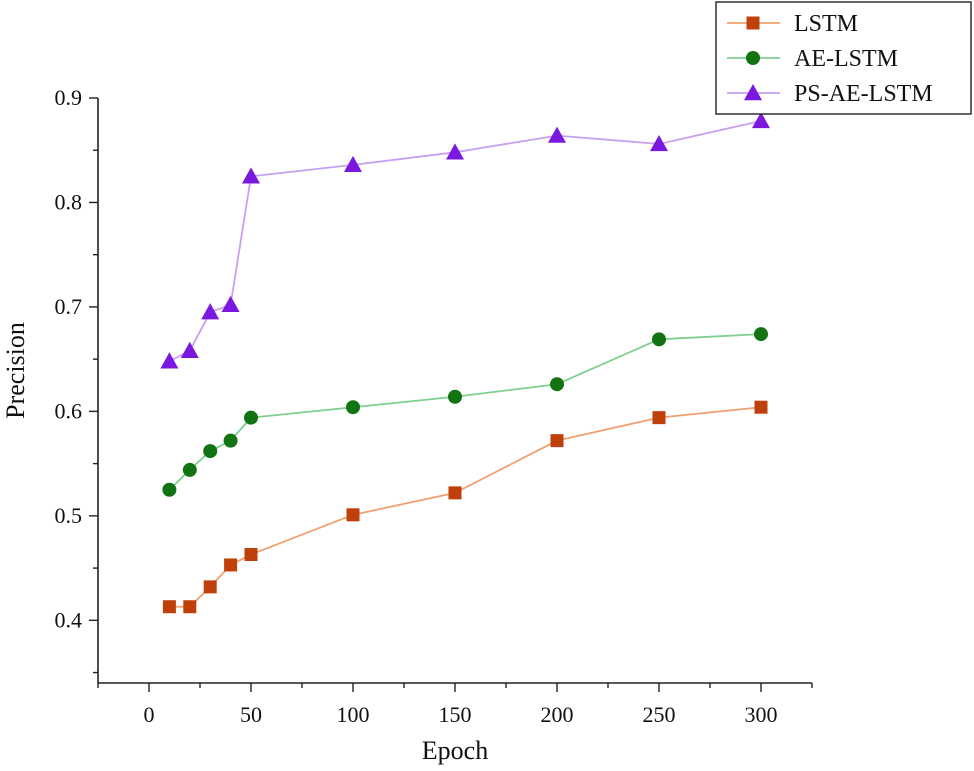  Describe the element at coordinates (863, 94) in the screenshot. I see `legend-label: PS-AE-LSTM` at that location.